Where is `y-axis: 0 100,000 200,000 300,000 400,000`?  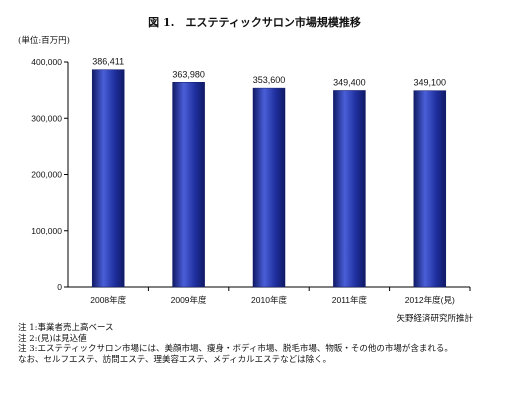 y-axis: 0 100,000 200,000 300,000 400,000 is located at coordinates (50, 174).